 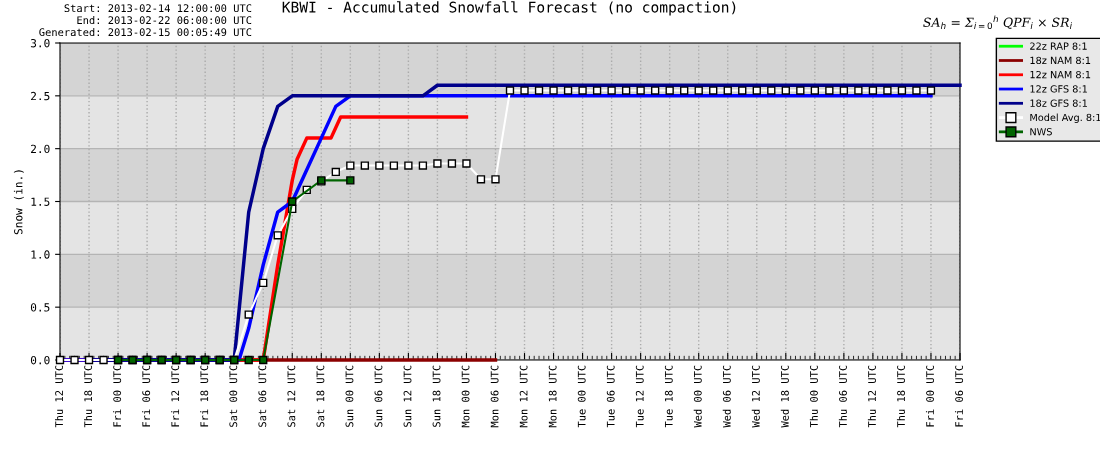 What do you see at coordinates (552, 396) in the screenshot?
I see `x-tick-label: Mon 18 UTC` at bounding box center [552, 396].